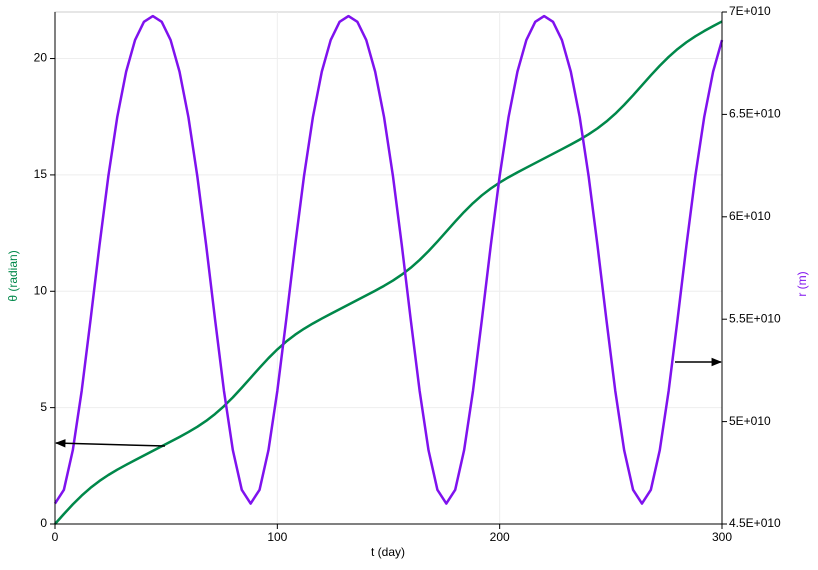 The width and height of the screenshot is (818, 570). I want to click on y-tick-label: 0, so click(43, 523).